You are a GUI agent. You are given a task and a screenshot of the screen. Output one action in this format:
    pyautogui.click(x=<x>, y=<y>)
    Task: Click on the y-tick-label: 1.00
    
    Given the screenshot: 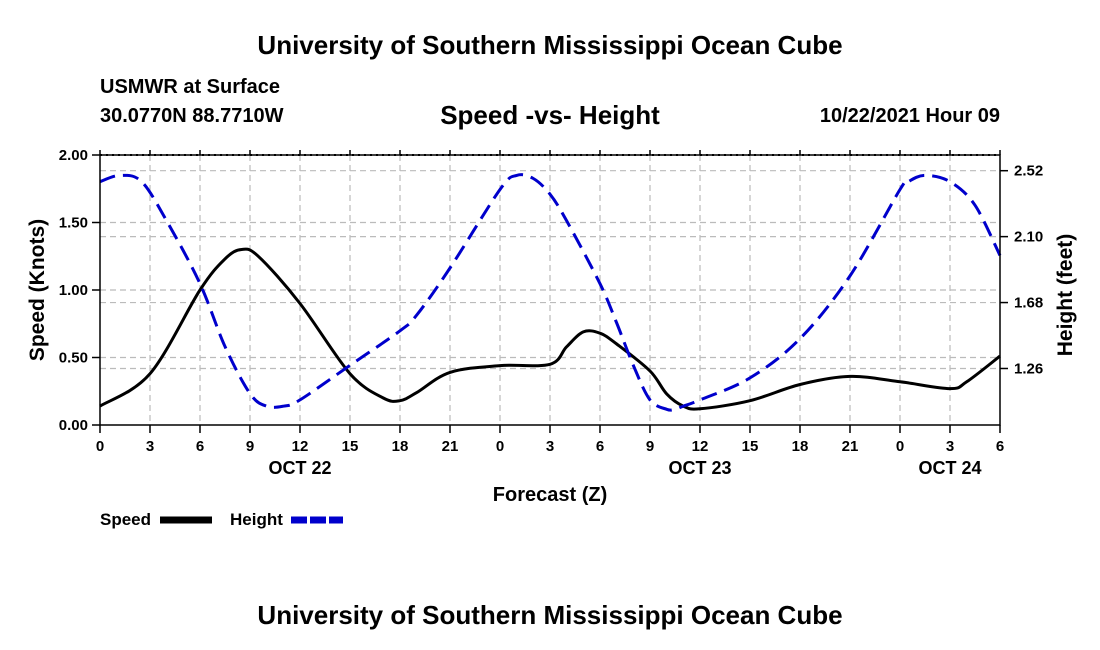 What is the action you would take?
    pyautogui.click(x=73, y=290)
    